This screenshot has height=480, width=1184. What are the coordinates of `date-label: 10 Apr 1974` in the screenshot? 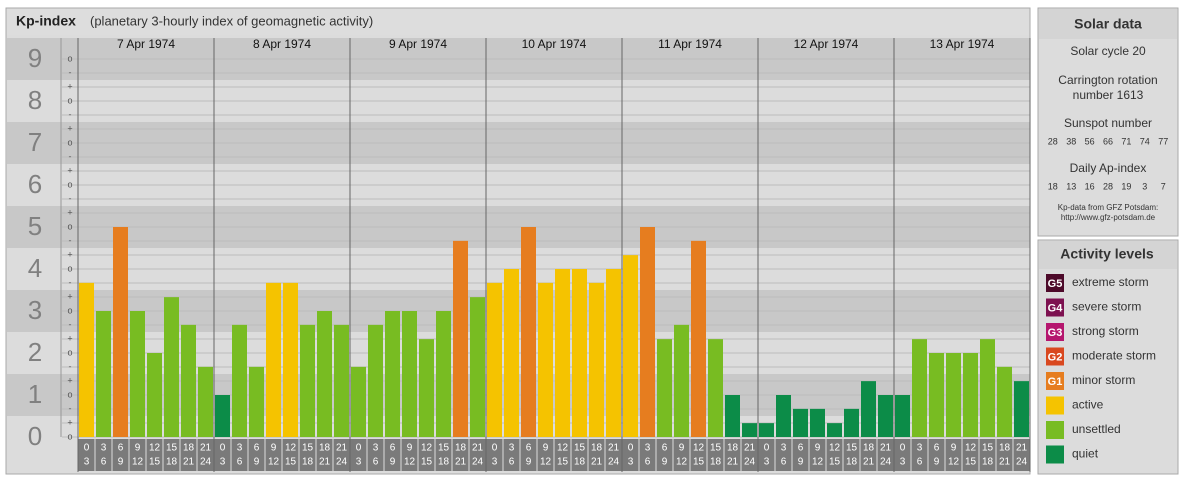 It's located at (554, 44).